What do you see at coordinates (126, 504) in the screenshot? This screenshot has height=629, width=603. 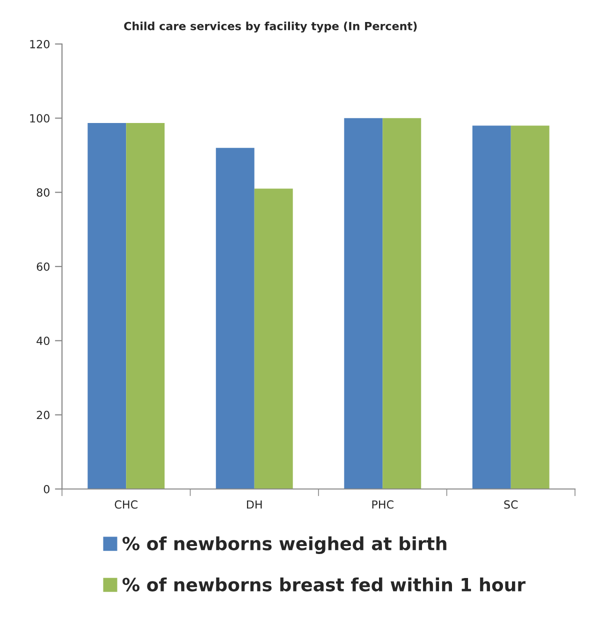 I see `x-tick-label: CHC` at bounding box center [126, 504].